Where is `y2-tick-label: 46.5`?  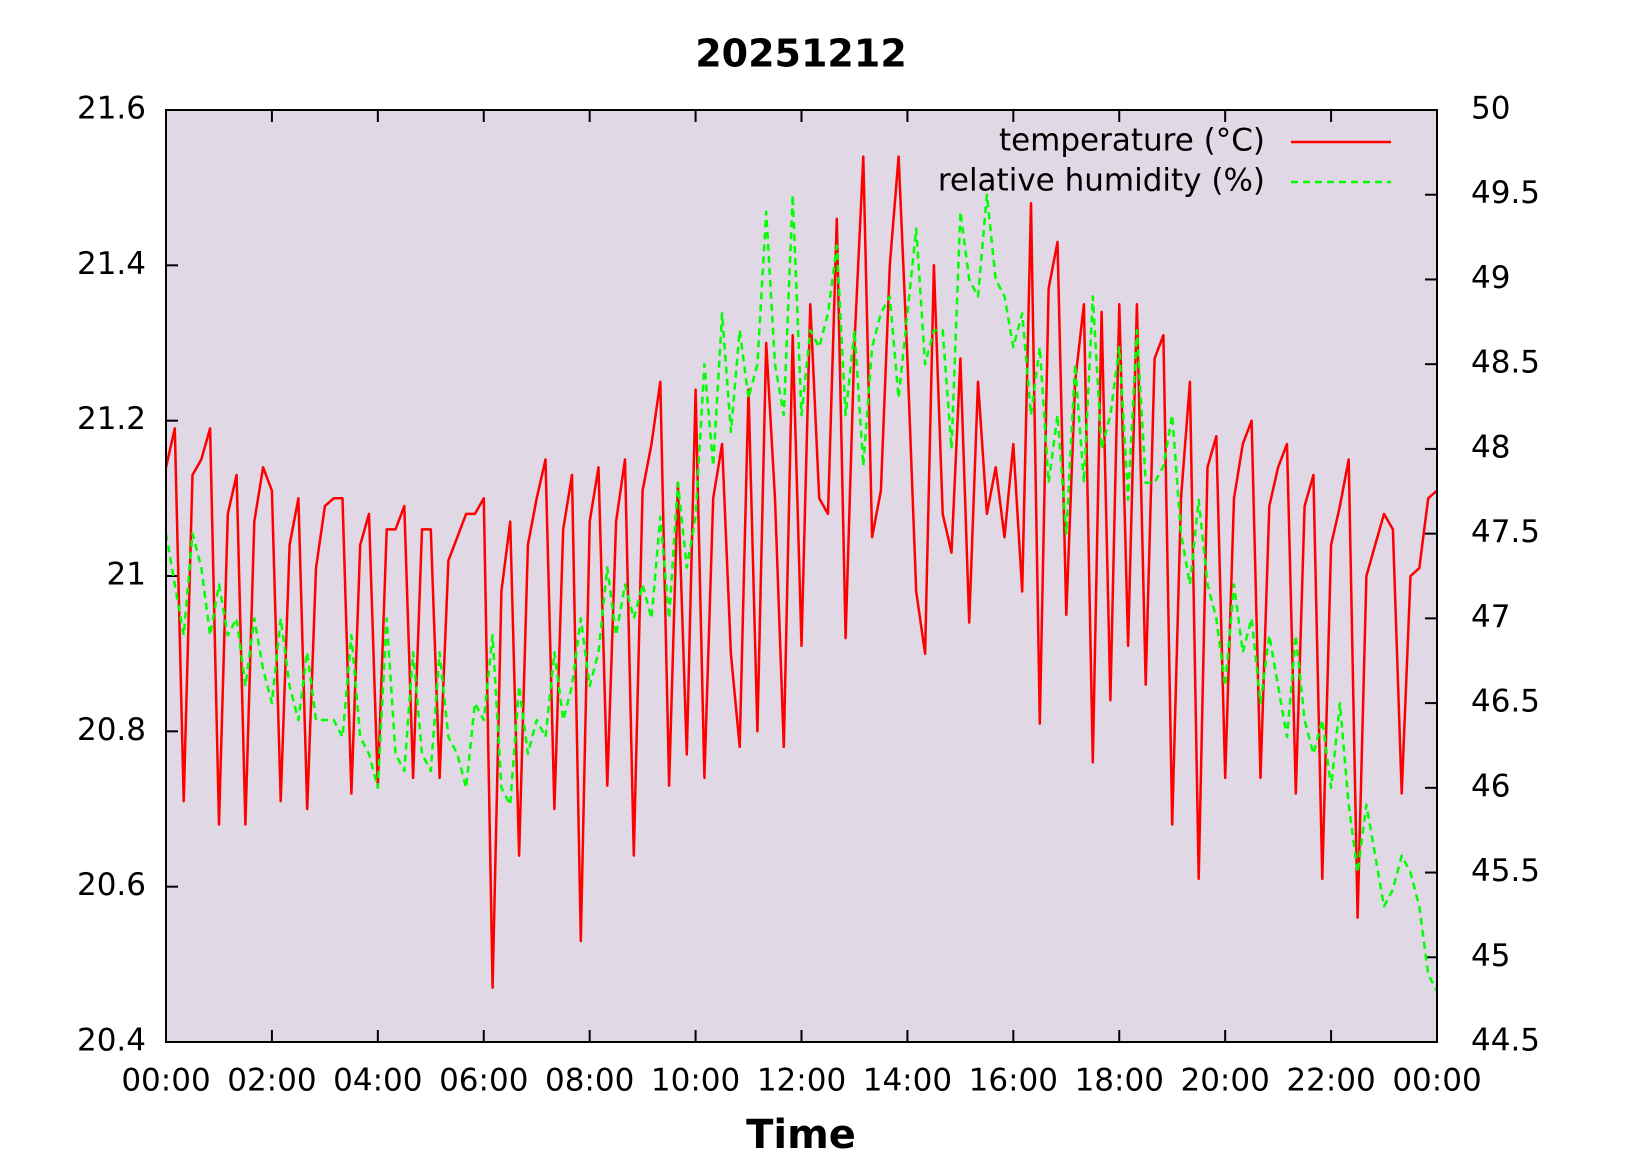 y2-tick-label: 46.5 is located at coordinates (1505, 702).